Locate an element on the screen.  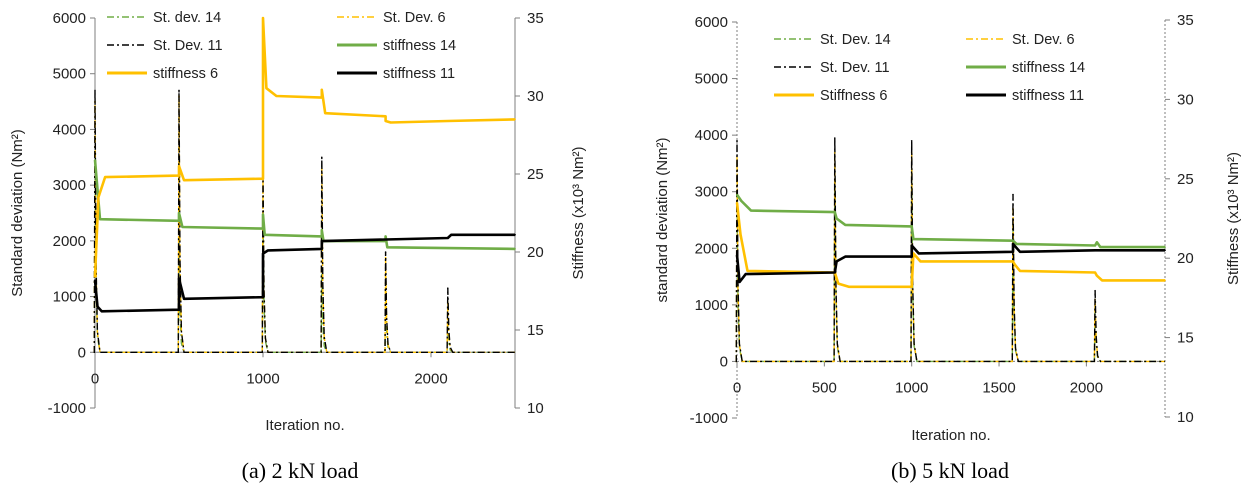
chart-caption: (a) 2 kN load is located at coordinates (300, 470).